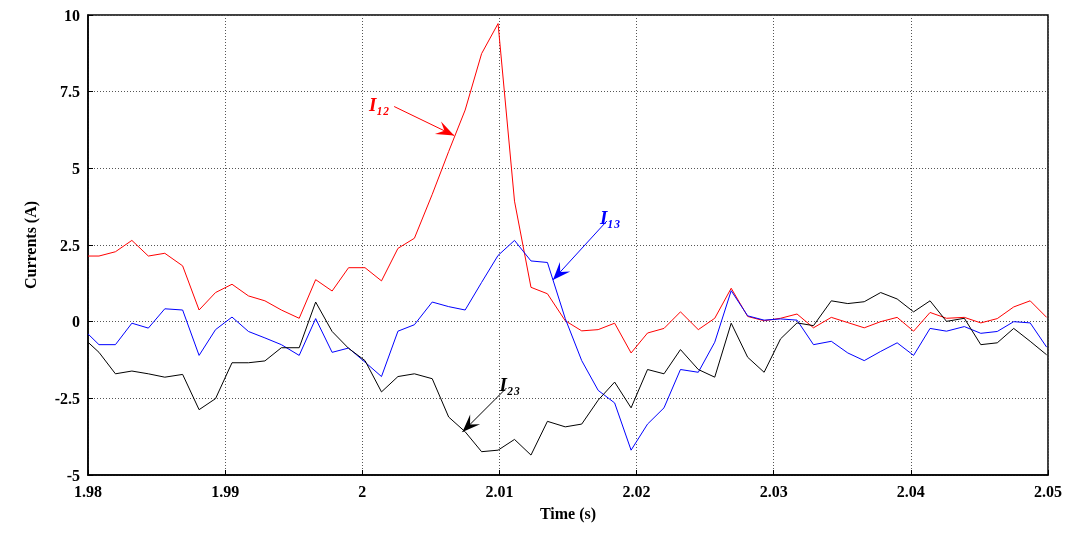 The width and height of the screenshot is (1069, 536). Describe the element at coordinates (1048, 491) in the screenshot. I see `x-tick-label: 2.05` at that location.